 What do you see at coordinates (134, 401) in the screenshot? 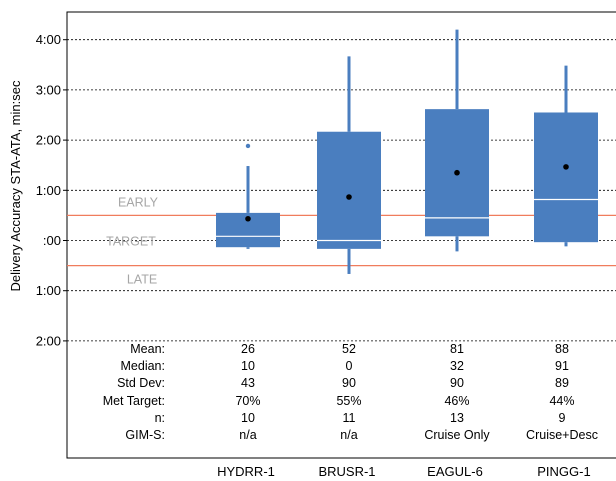
I see `stat-row-label: Met Target:` at bounding box center [134, 401].